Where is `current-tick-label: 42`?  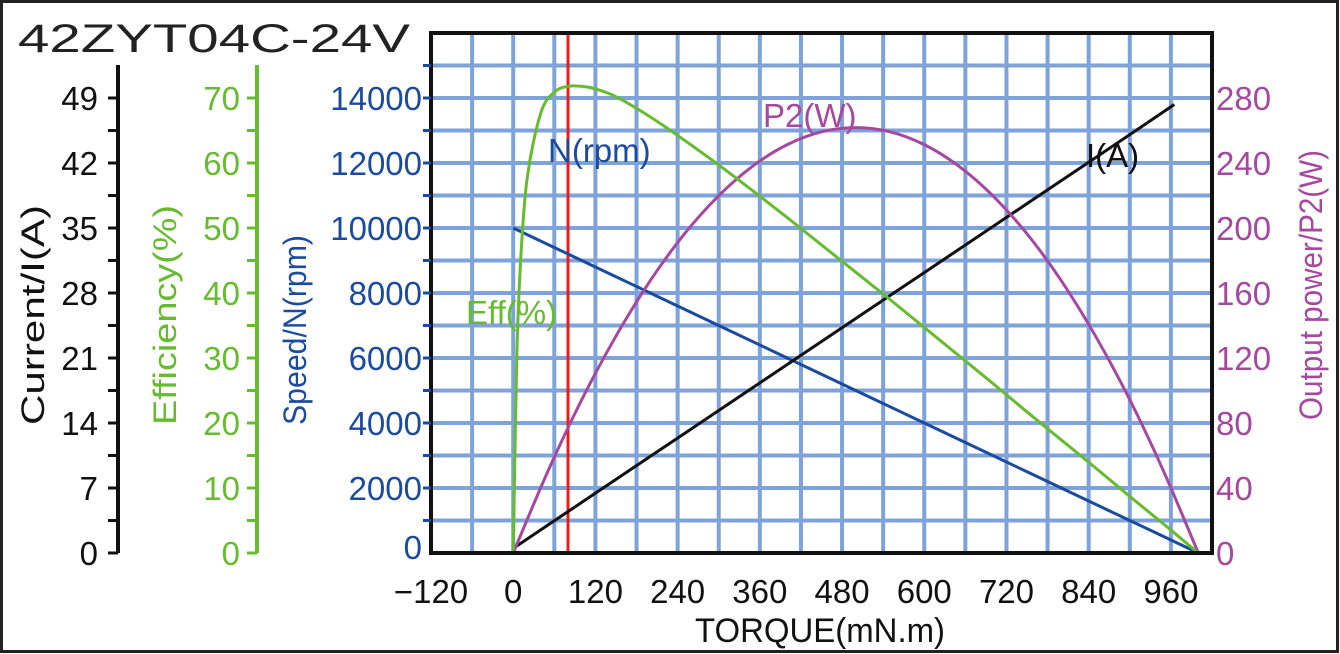 current-tick-label: 42 is located at coordinates (79, 163).